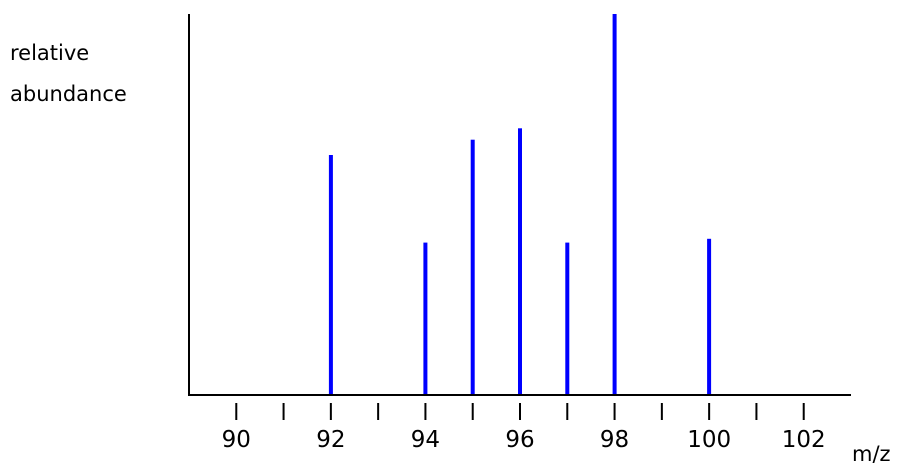 The height and width of the screenshot is (463, 909). I want to click on x-ticks, so click(520, 411).